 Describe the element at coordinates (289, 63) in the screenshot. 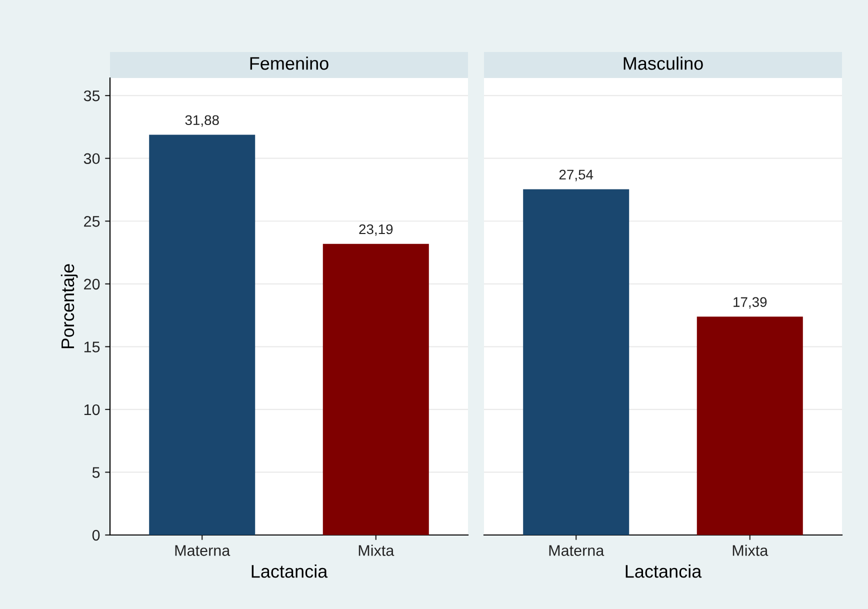

I see `chart-title: Femenino` at that location.